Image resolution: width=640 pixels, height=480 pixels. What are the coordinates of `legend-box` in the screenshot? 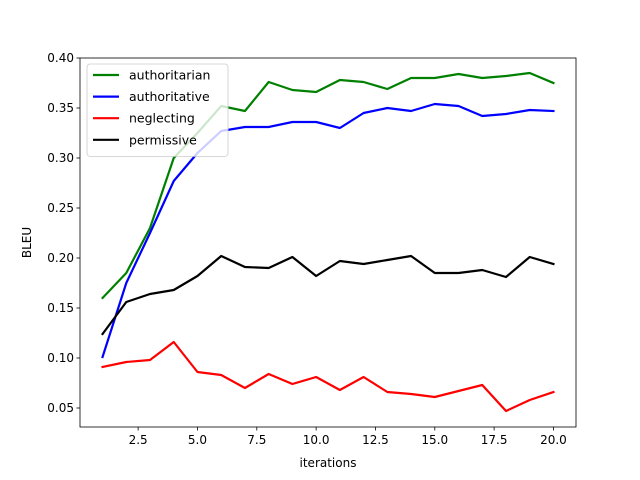 It's located at (157, 110).